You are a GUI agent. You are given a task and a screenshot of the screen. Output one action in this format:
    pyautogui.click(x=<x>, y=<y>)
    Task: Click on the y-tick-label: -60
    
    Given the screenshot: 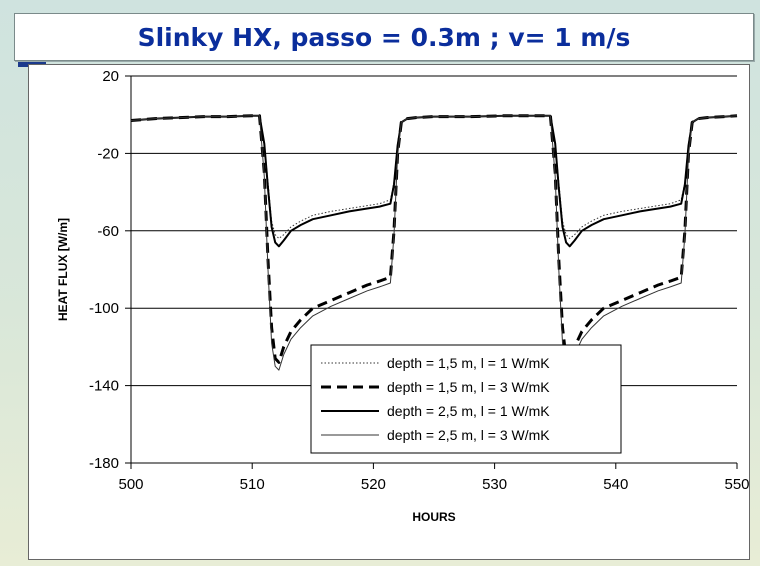 What is the action you would take?
    pyautogui.click(x=108, y=231)
    